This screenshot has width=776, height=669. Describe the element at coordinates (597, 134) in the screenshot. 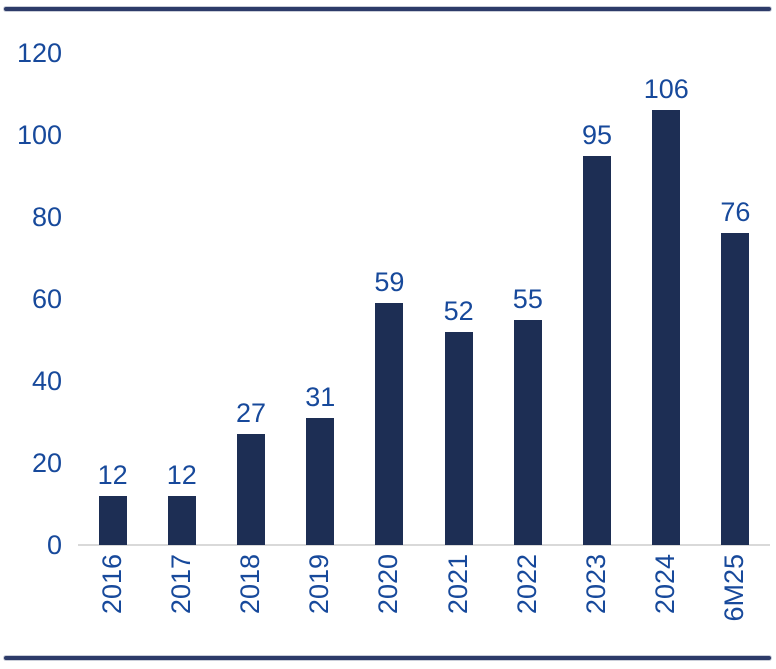

I see `bar-value-label: 95` at that location.